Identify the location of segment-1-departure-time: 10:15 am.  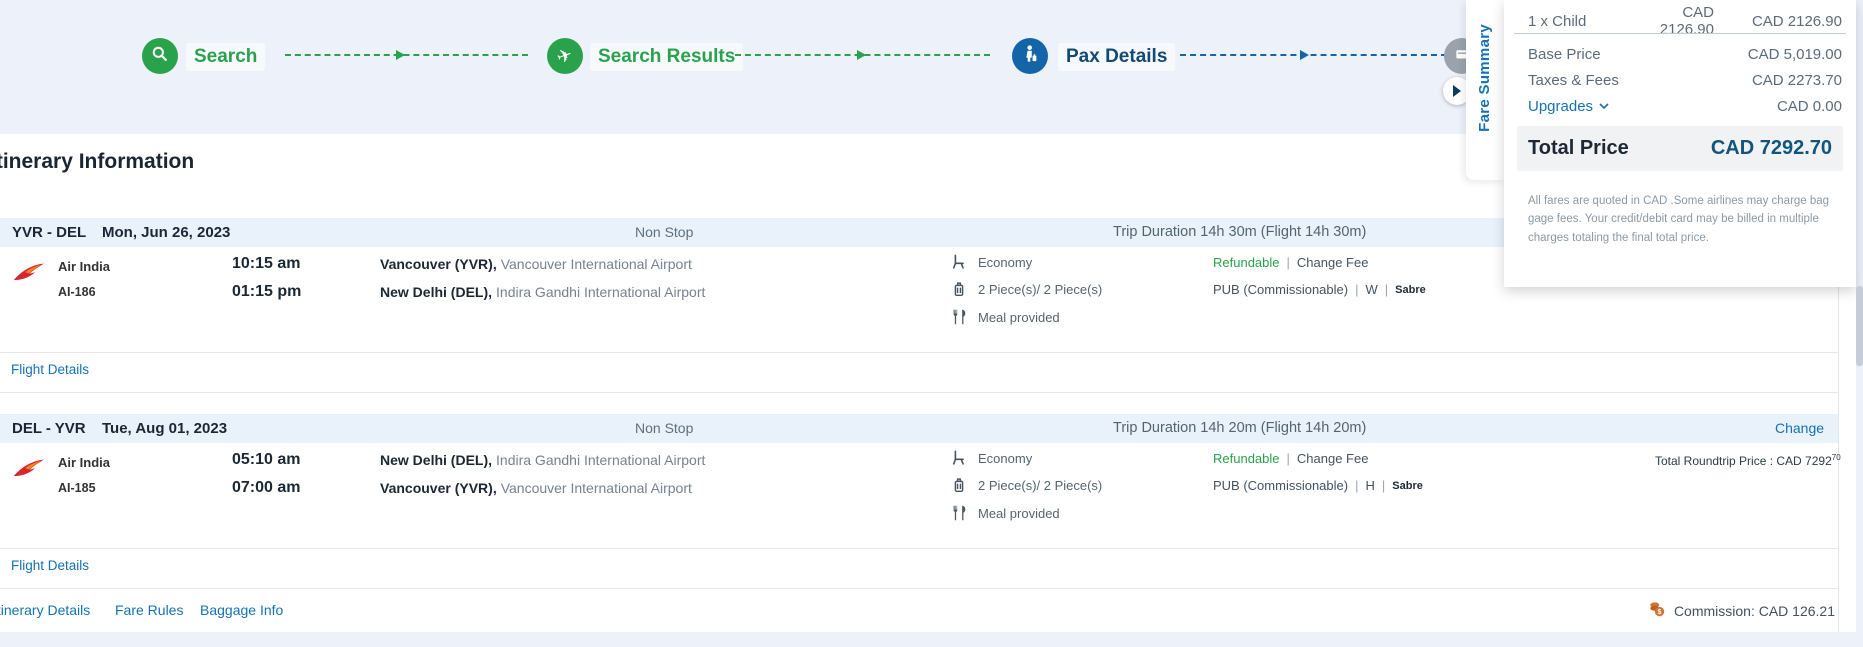
(266, 263).